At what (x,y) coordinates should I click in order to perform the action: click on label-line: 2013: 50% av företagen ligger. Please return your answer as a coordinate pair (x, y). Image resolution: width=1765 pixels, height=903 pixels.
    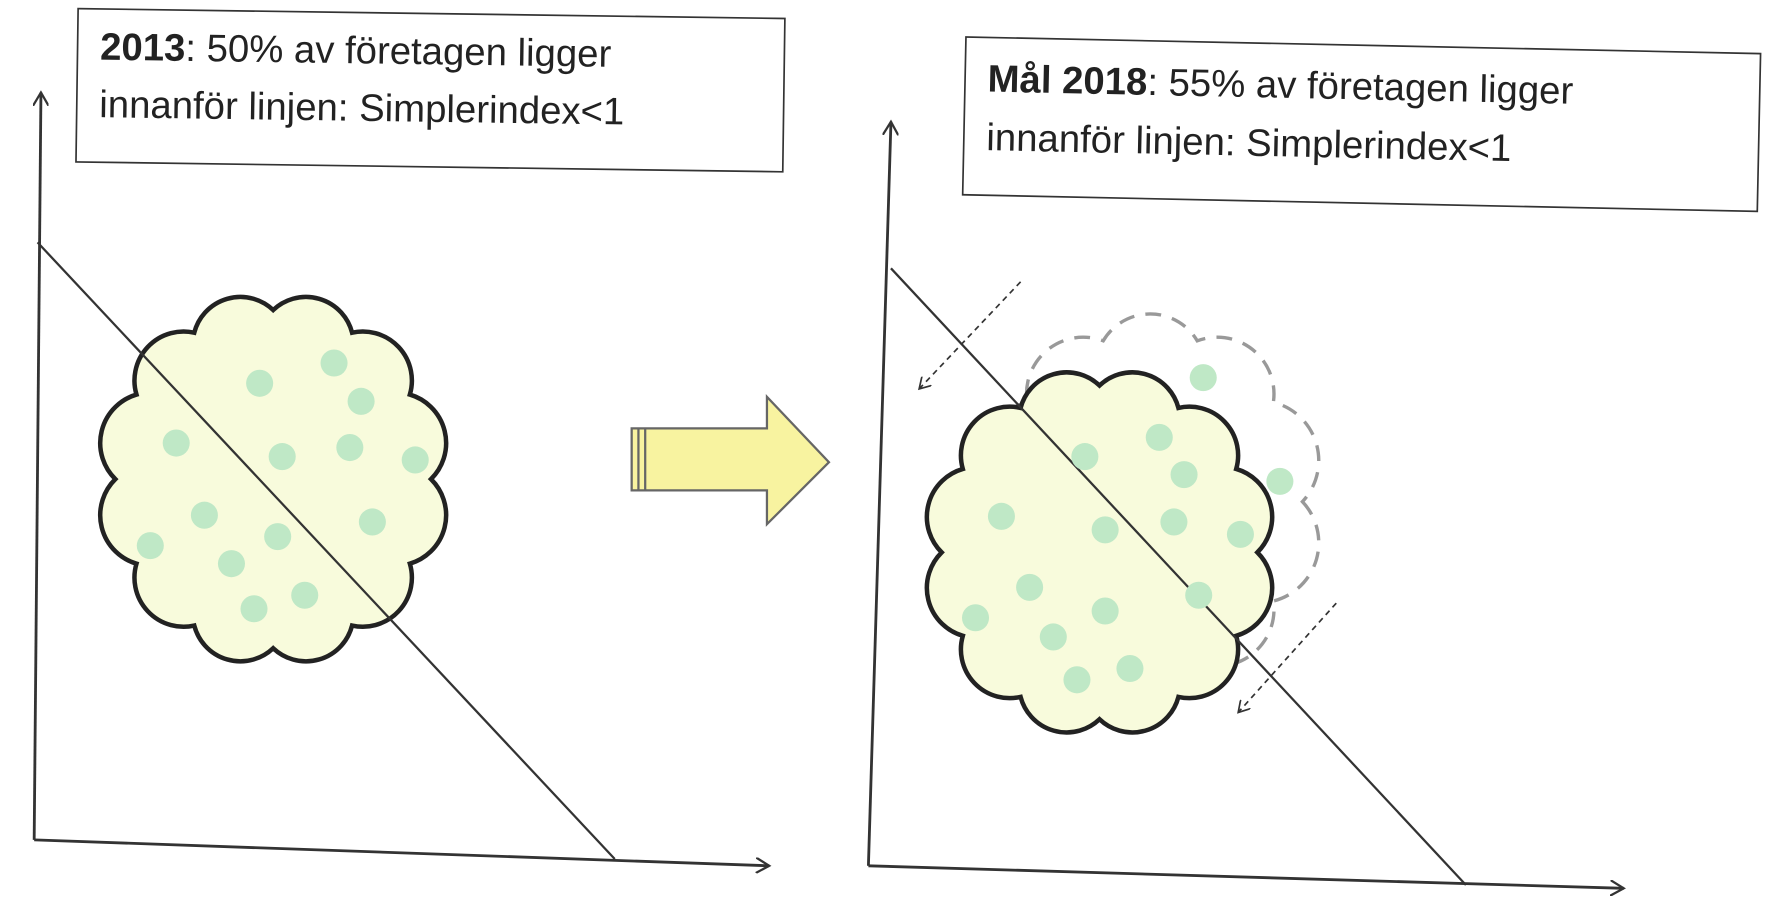
    Looking at the image, I should click on (356, 51).